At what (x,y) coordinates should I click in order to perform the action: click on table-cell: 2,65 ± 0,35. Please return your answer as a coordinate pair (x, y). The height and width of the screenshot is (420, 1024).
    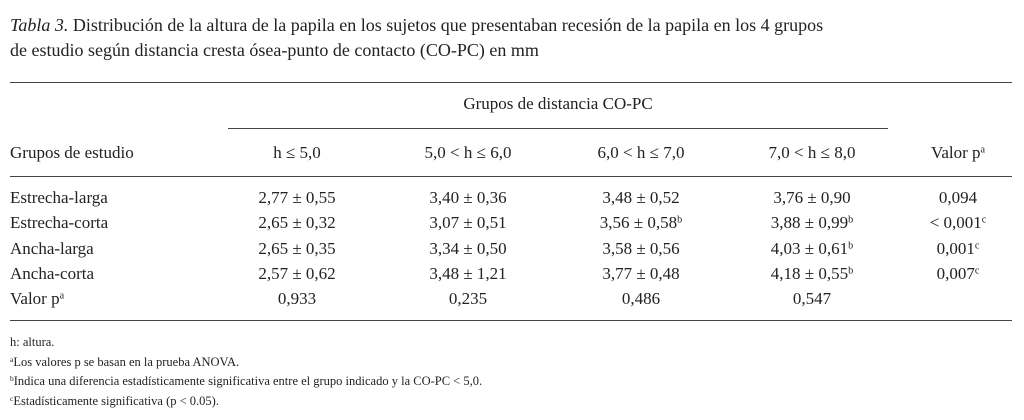
    Looking at the image, I should click on (296, 248).